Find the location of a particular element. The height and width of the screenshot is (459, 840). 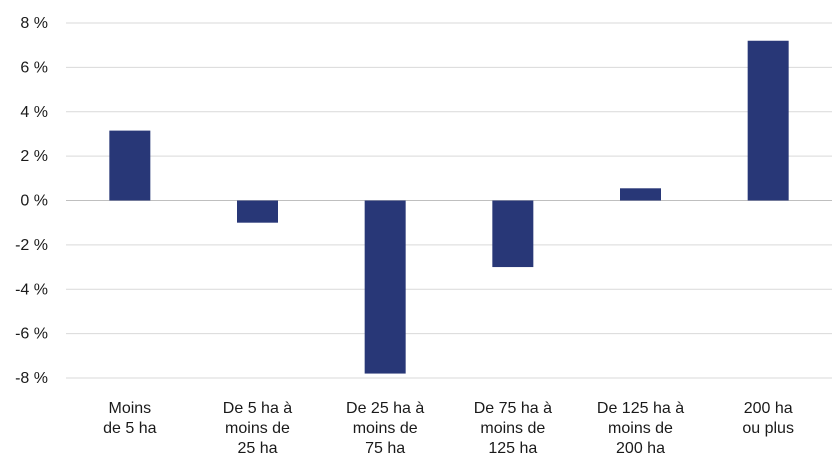

x-category-label: 200 ha ou plus is located at coordinates (768, 418).